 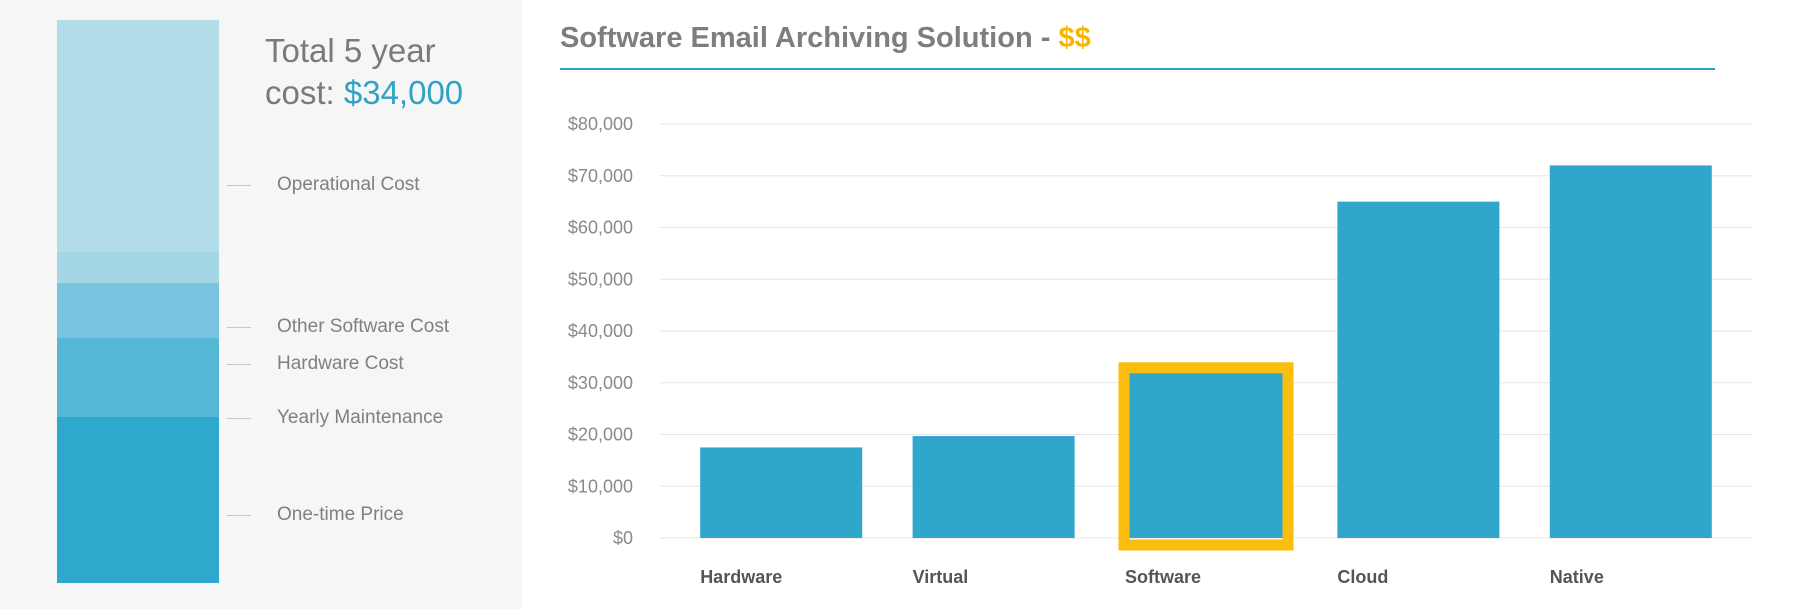 I want to click on legend-label: Operational Cost, so click(x=348, y=184).